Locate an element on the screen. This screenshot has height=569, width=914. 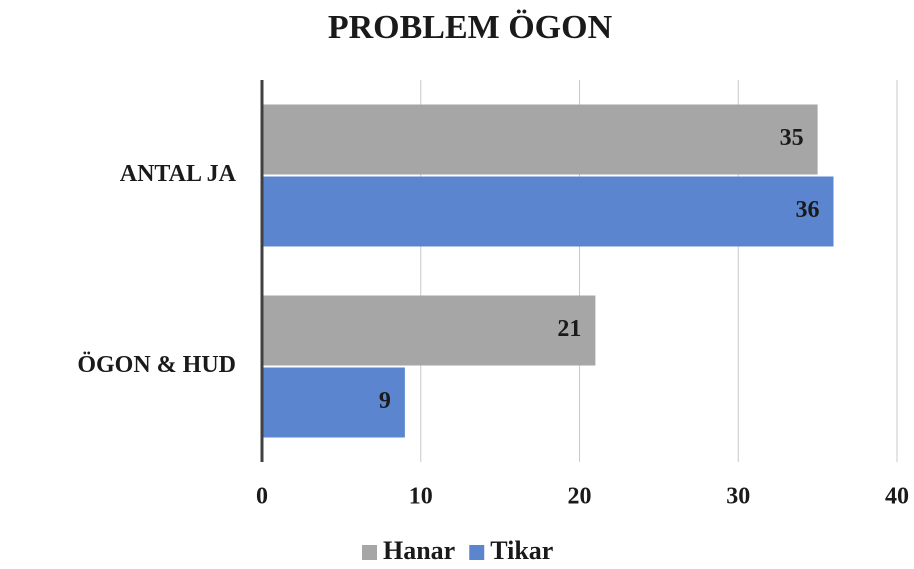
data-label: 35 is located at coordinates (792, 138).